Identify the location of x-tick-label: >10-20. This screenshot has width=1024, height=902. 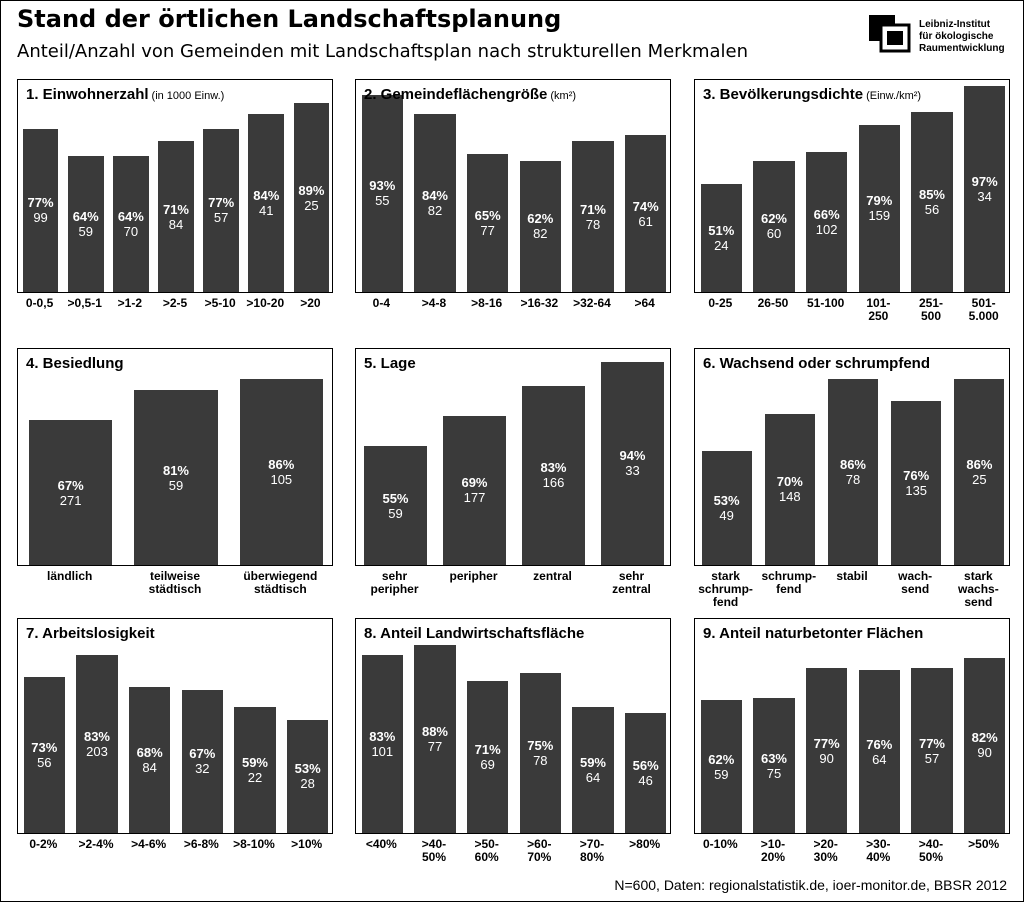
(265, 303).